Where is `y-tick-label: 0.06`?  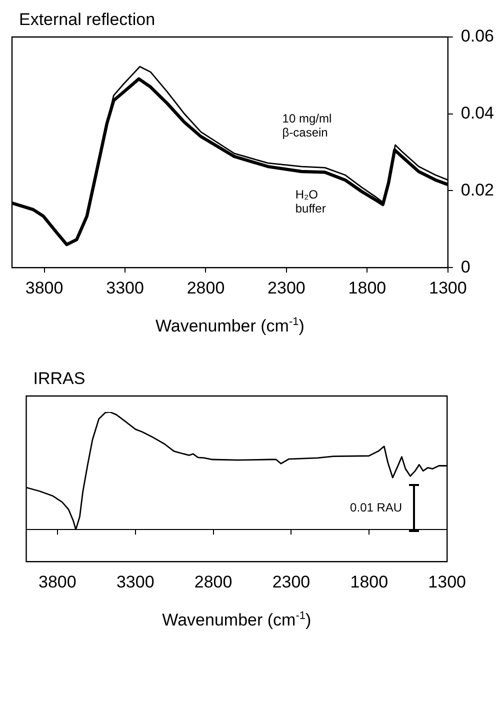
y-tick-label: 0.06 is located at coordinates (477, 36).